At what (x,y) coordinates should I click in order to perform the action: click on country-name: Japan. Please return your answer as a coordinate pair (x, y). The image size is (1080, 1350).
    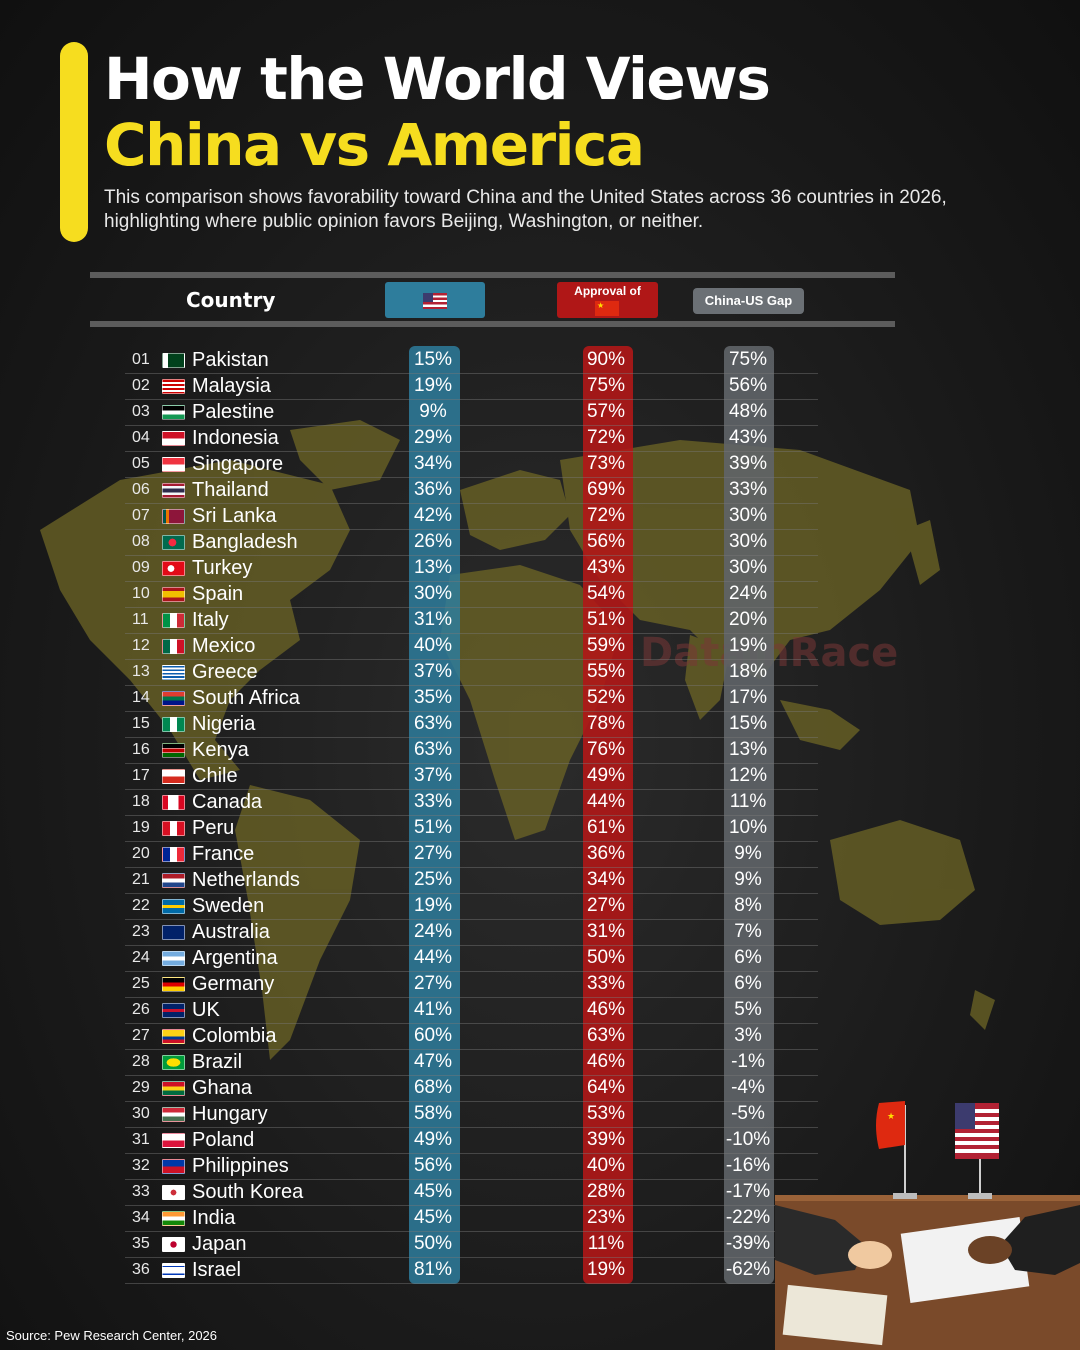
    Looking at the image, I should click on (219, 1244).